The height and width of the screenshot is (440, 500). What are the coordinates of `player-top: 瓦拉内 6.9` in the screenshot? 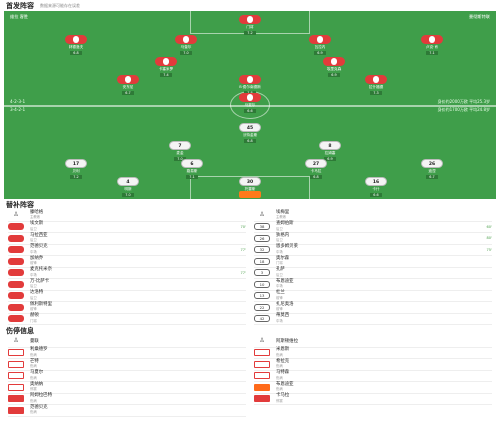 It's located at (320, 45).